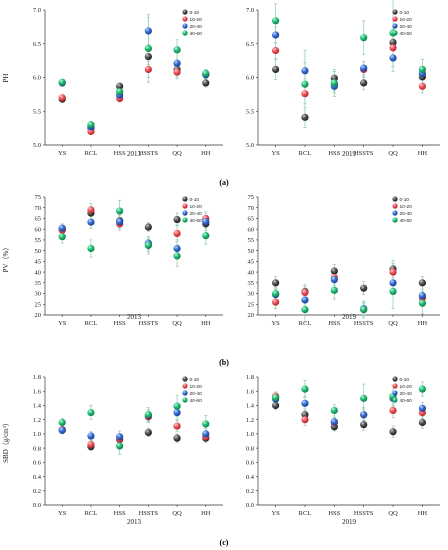  What do you see at coordinates (37, 377) in the screenshot?
I see `y-tick-label: 1.8` at bounding box center [37, 377].